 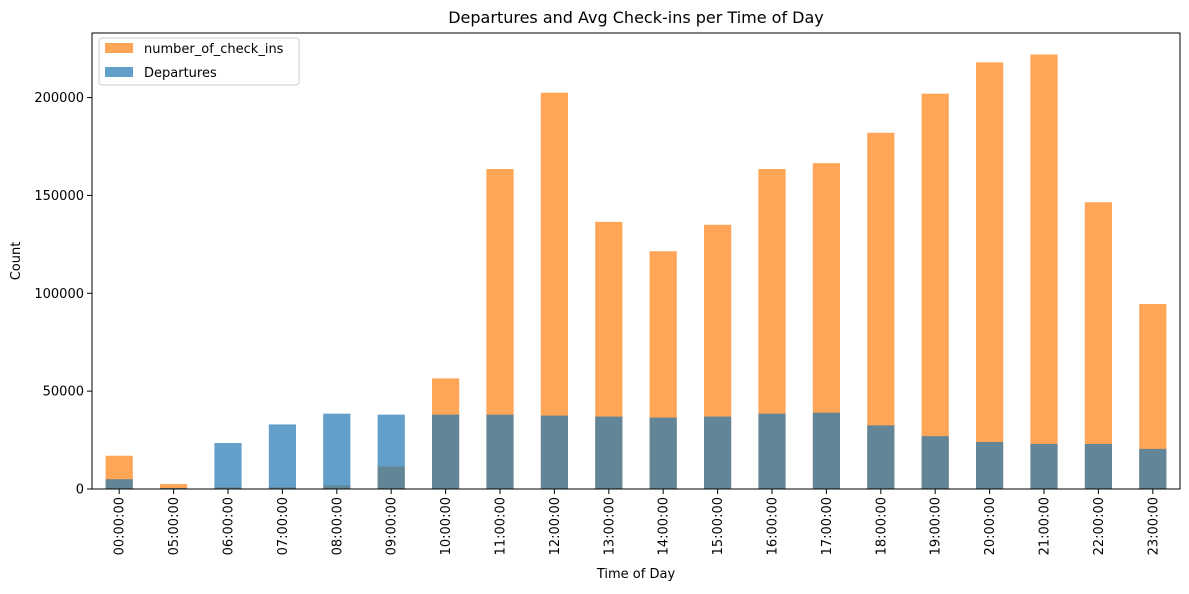 I want to click on x-tick-label: 08:00:00, so click(x=337, y=526).